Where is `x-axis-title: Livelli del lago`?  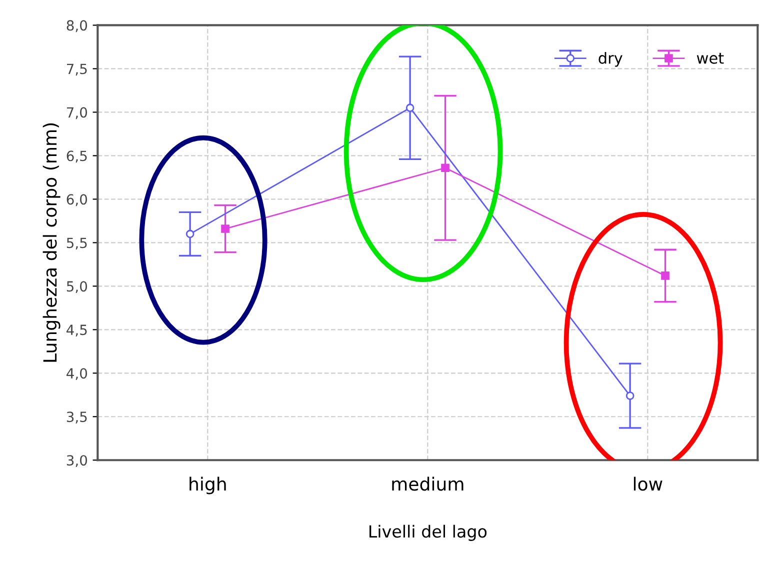 x-axis-title: Livelli del lago is located at coordinates (428, 532).